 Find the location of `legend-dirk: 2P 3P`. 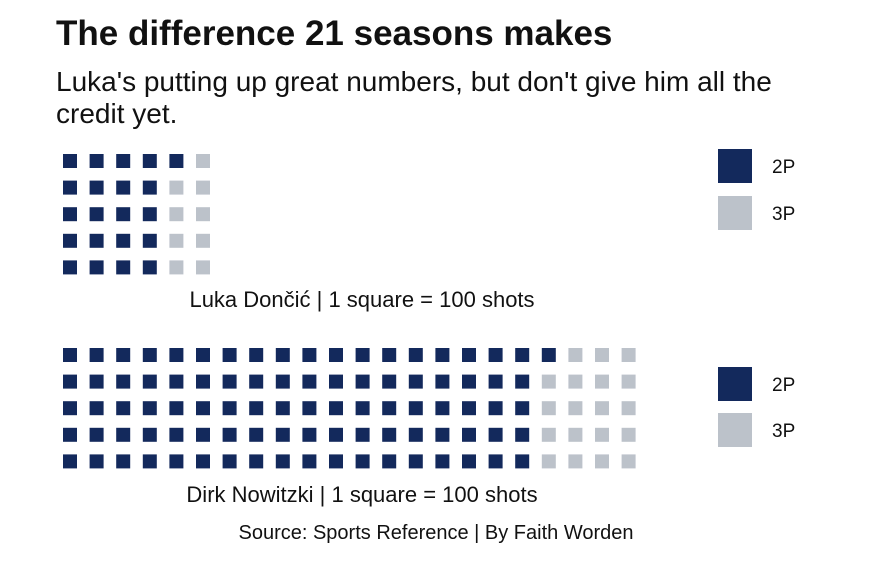

legend-dirk: 2P 3P is located at coordinates (756, 407).